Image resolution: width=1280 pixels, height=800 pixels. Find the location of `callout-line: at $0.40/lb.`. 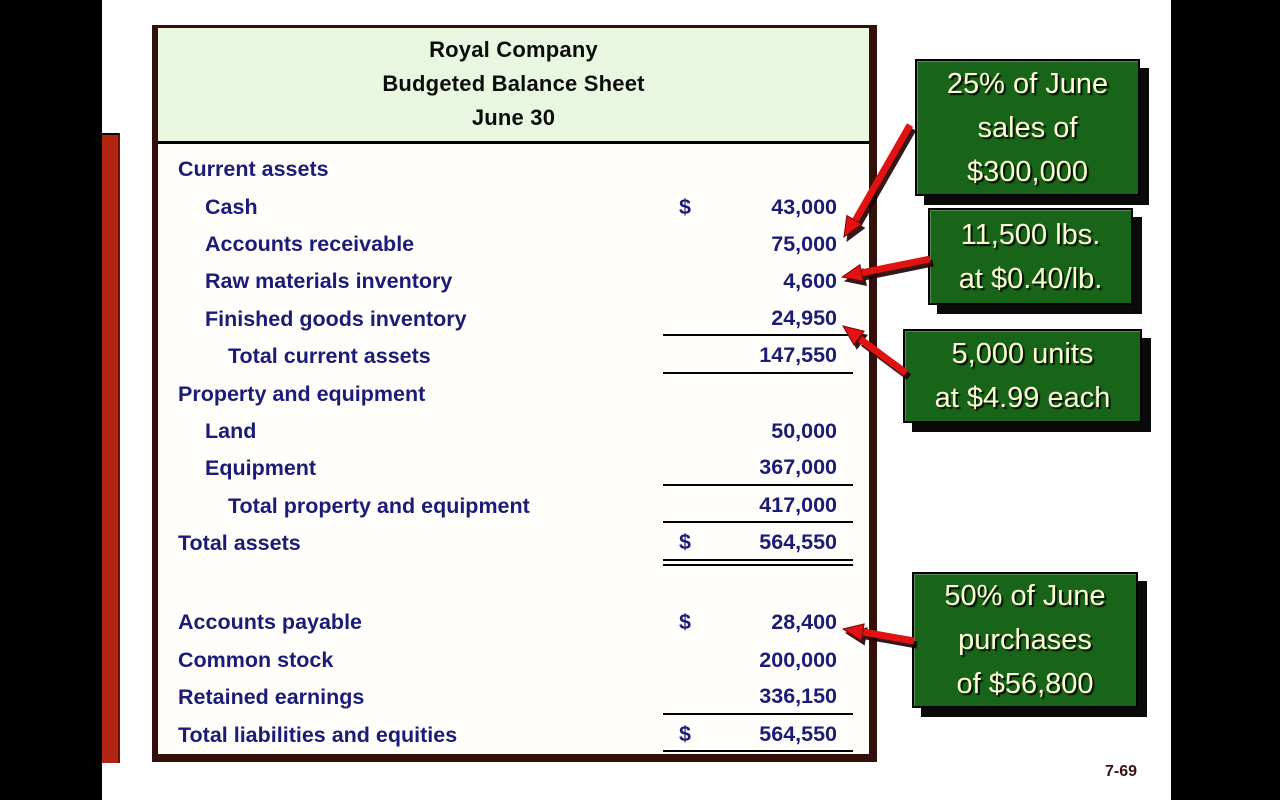

callout-line: at $0.40/lb. is located at coordinates (1030, 278).